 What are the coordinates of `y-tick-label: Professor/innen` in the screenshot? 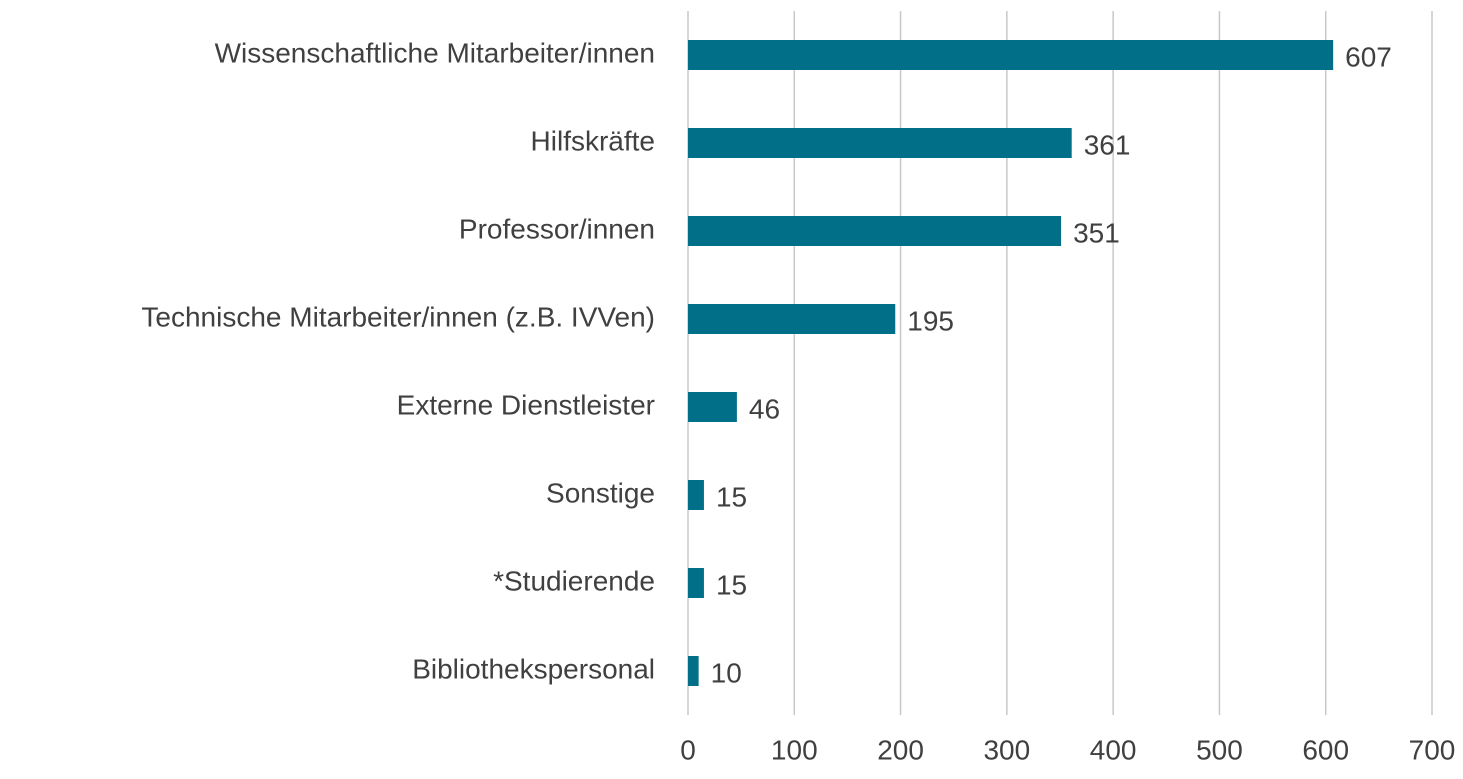 It's located at (557, 228).